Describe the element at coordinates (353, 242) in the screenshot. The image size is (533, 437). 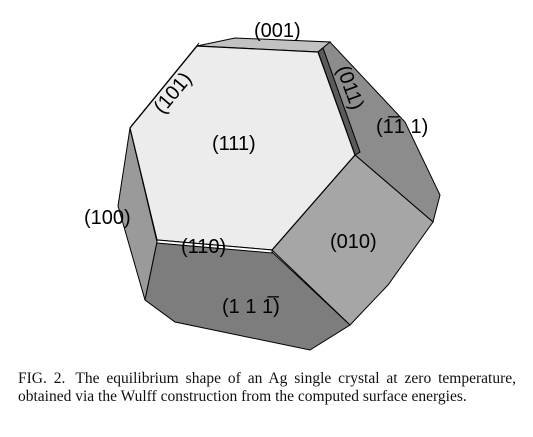
I see `label-010: (010)` at that location.